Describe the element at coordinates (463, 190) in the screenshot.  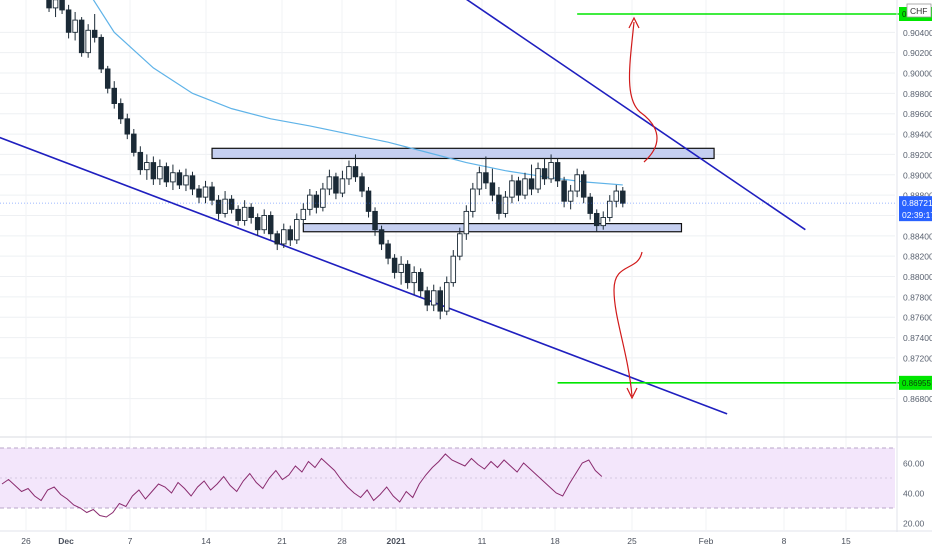
I see `zones-layer` at that location.